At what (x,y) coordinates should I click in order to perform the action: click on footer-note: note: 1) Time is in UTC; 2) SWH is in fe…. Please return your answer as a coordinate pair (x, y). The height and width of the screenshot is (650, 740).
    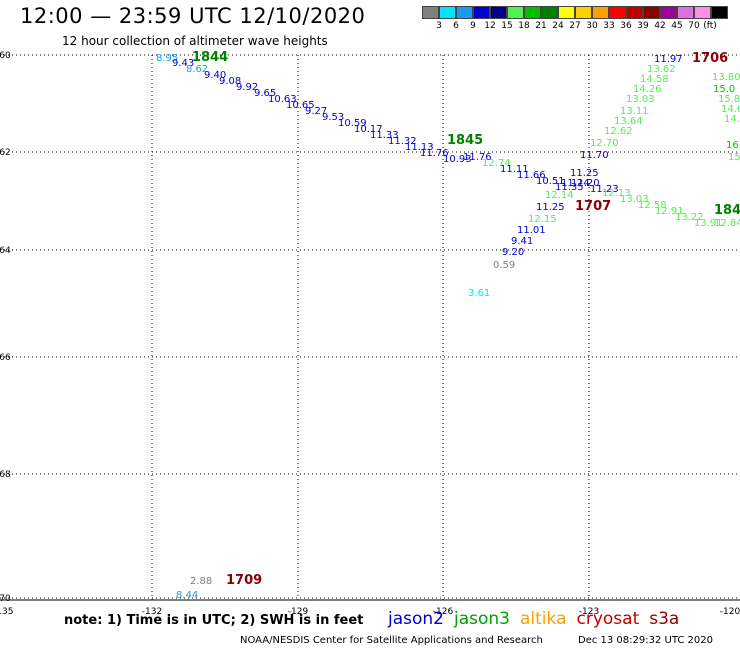
    Looking at the image, I should click on (214, 620).